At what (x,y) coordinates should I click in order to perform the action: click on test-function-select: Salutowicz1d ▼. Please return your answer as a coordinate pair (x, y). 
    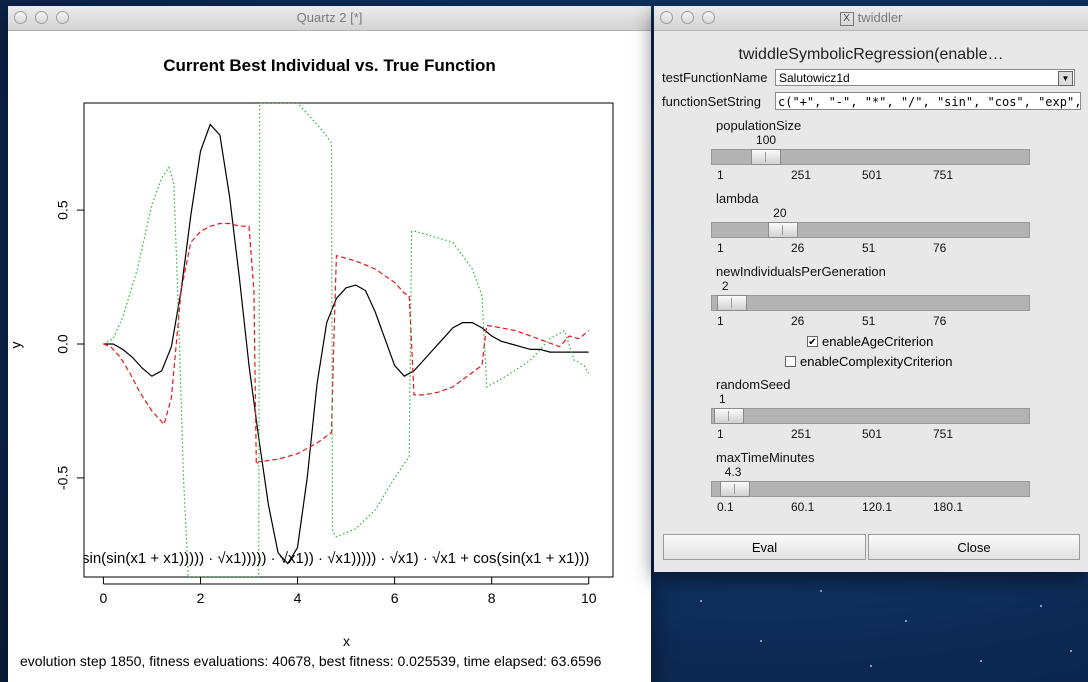
    Looking at the image, I should click on (925, 77).